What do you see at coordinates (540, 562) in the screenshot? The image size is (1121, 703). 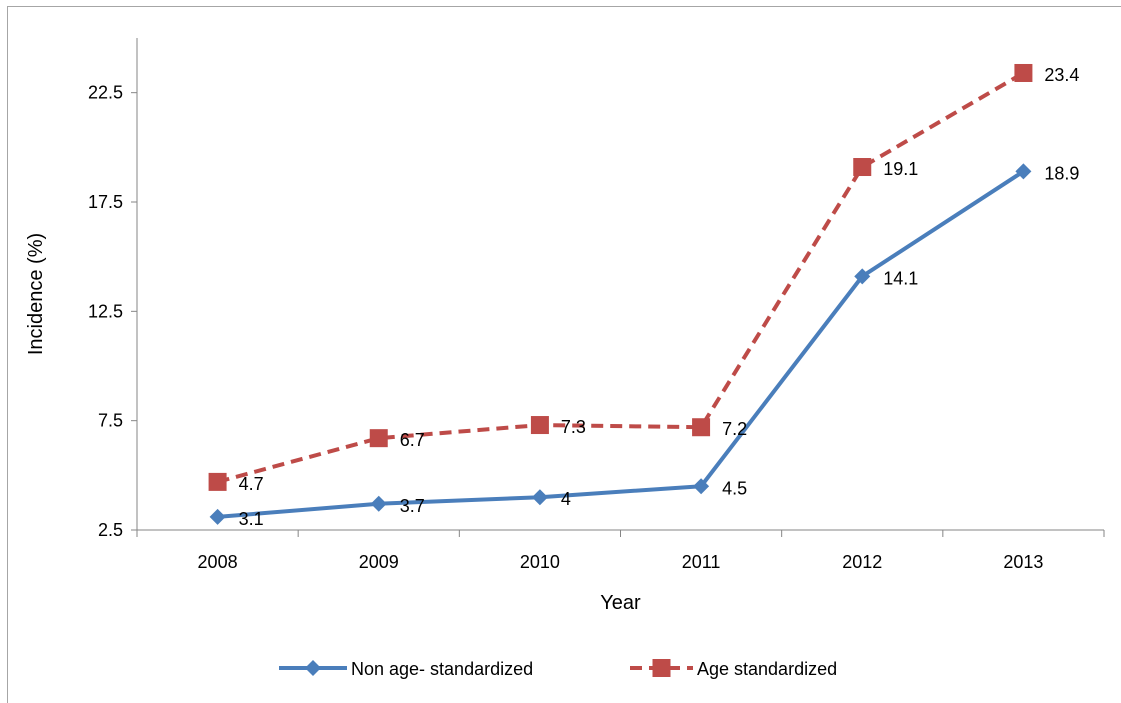 I see `x-tick-label: 2010` at bounding box center [540, 562].